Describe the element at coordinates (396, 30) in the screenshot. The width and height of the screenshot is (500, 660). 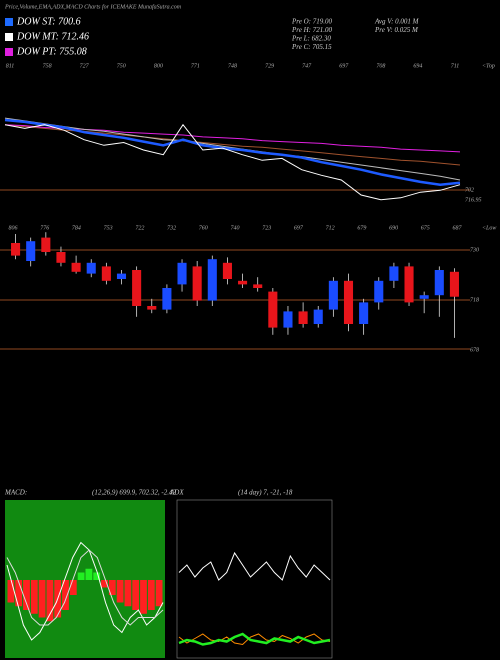
I see `info-entry: Pre V: 0.025 M` at that location.